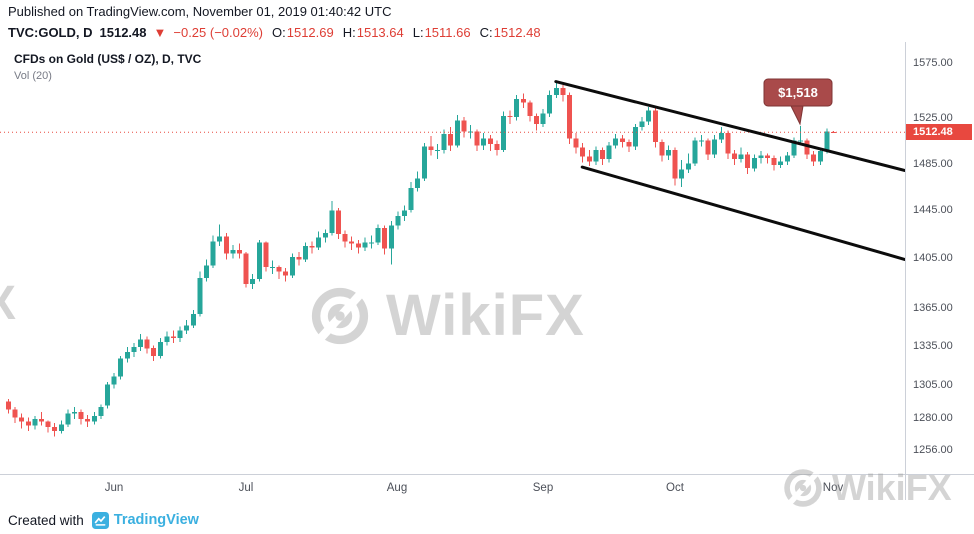  I want to click on price-callout: $1,518, so click(798, 102).